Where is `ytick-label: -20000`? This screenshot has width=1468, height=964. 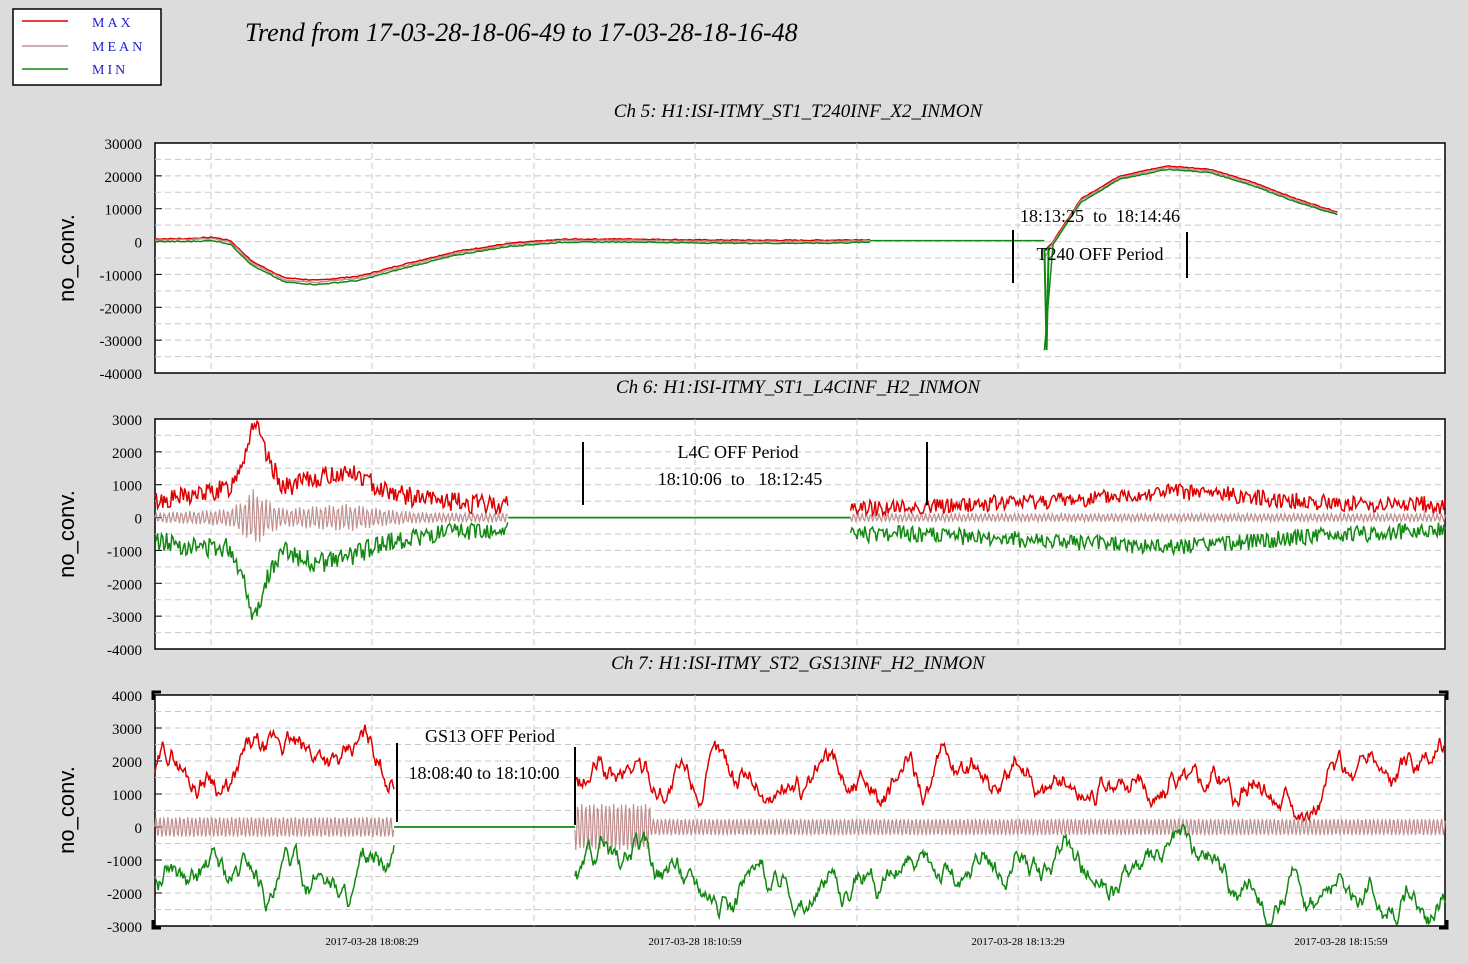 ytick-label: -20000 is located at coordinates (121, 309).